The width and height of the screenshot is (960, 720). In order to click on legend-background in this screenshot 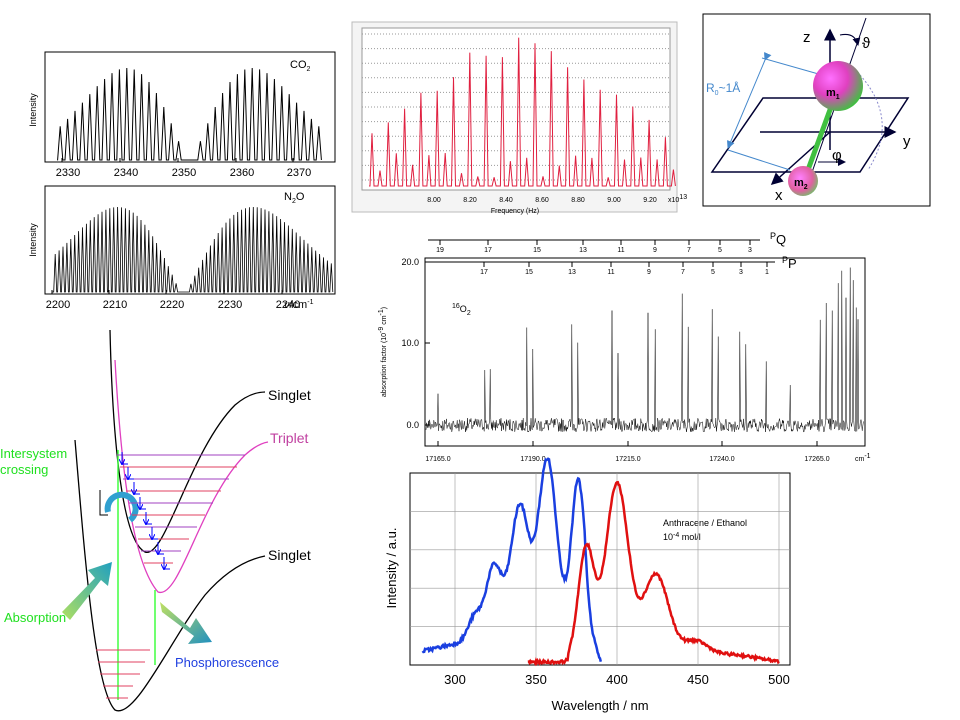, I will do `click(721, 529)`.